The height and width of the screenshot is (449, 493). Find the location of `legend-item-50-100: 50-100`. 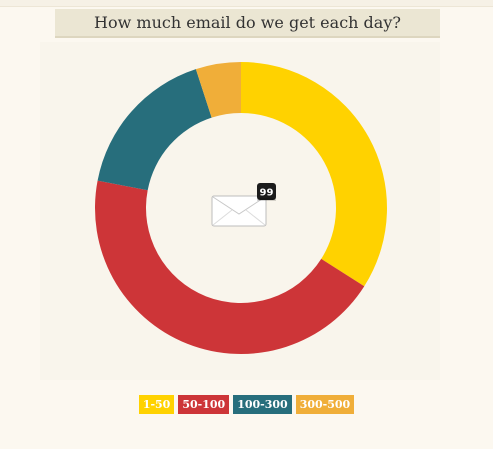

legend-item-50-100: 50-100 is located at coordinates (204, 404).